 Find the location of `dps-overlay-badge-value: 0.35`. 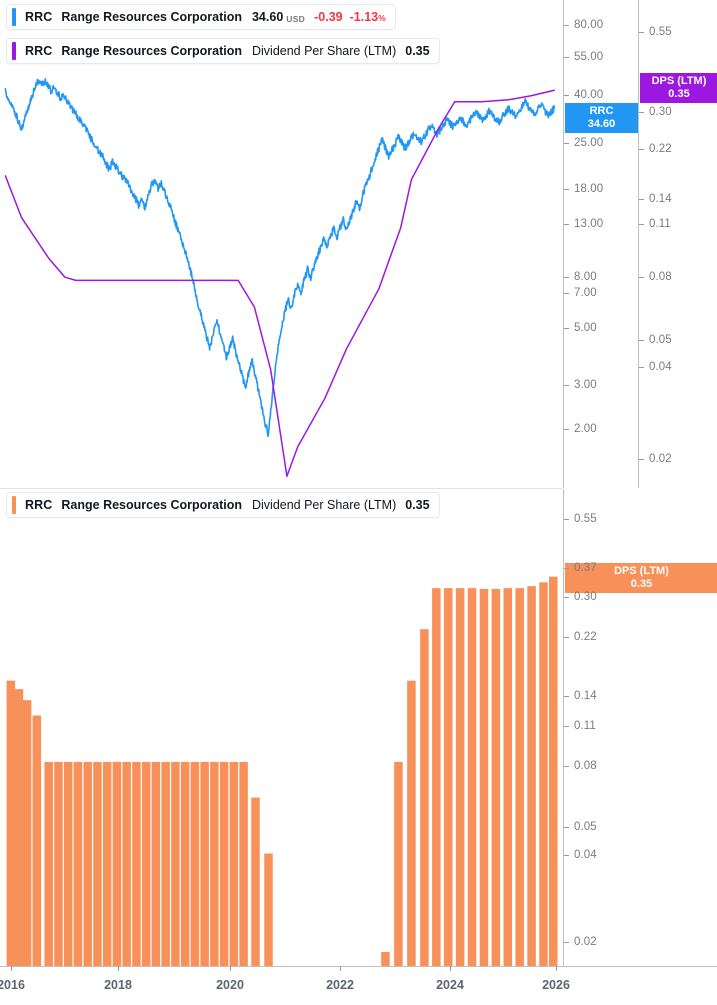

dps-overlay-badge-value: 0.35 is located at coordinates (679, 94).